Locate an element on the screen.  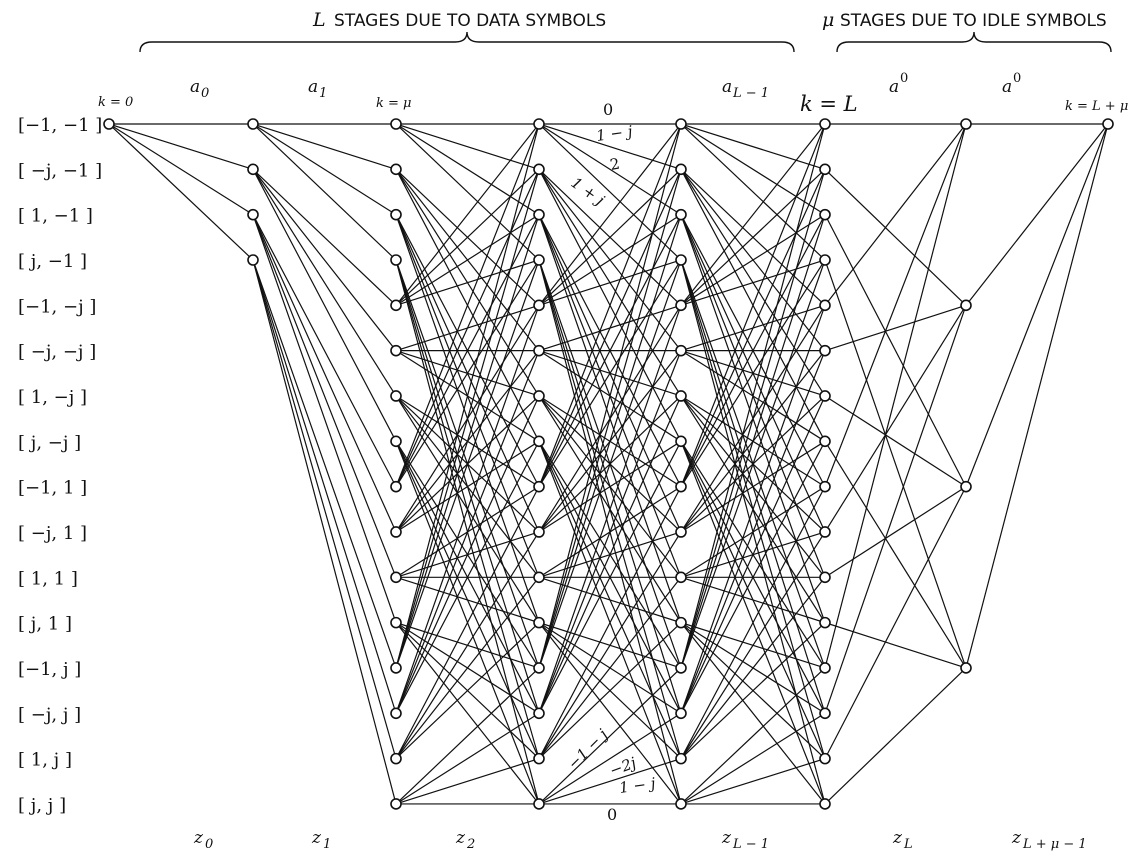
state-label: [ 1, j ] is located at coordinates (45, 760).